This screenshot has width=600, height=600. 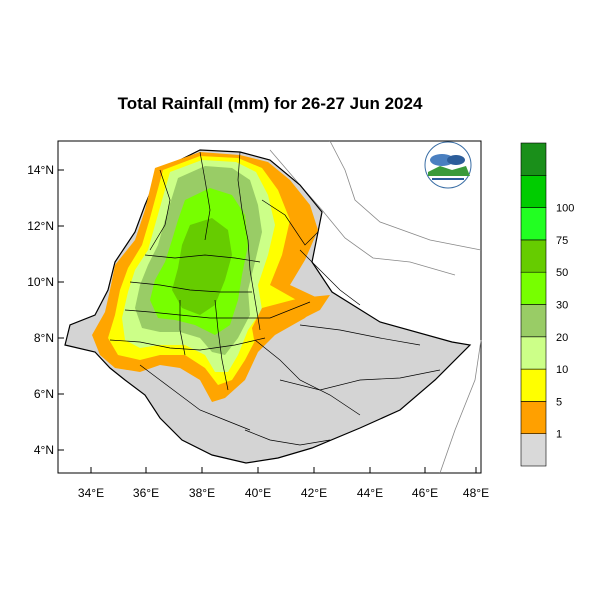 What do you see at coordinates (476, 493) in the screenshot?
I see `x-tick-label: 48°E` at bounding box center [476, 493].